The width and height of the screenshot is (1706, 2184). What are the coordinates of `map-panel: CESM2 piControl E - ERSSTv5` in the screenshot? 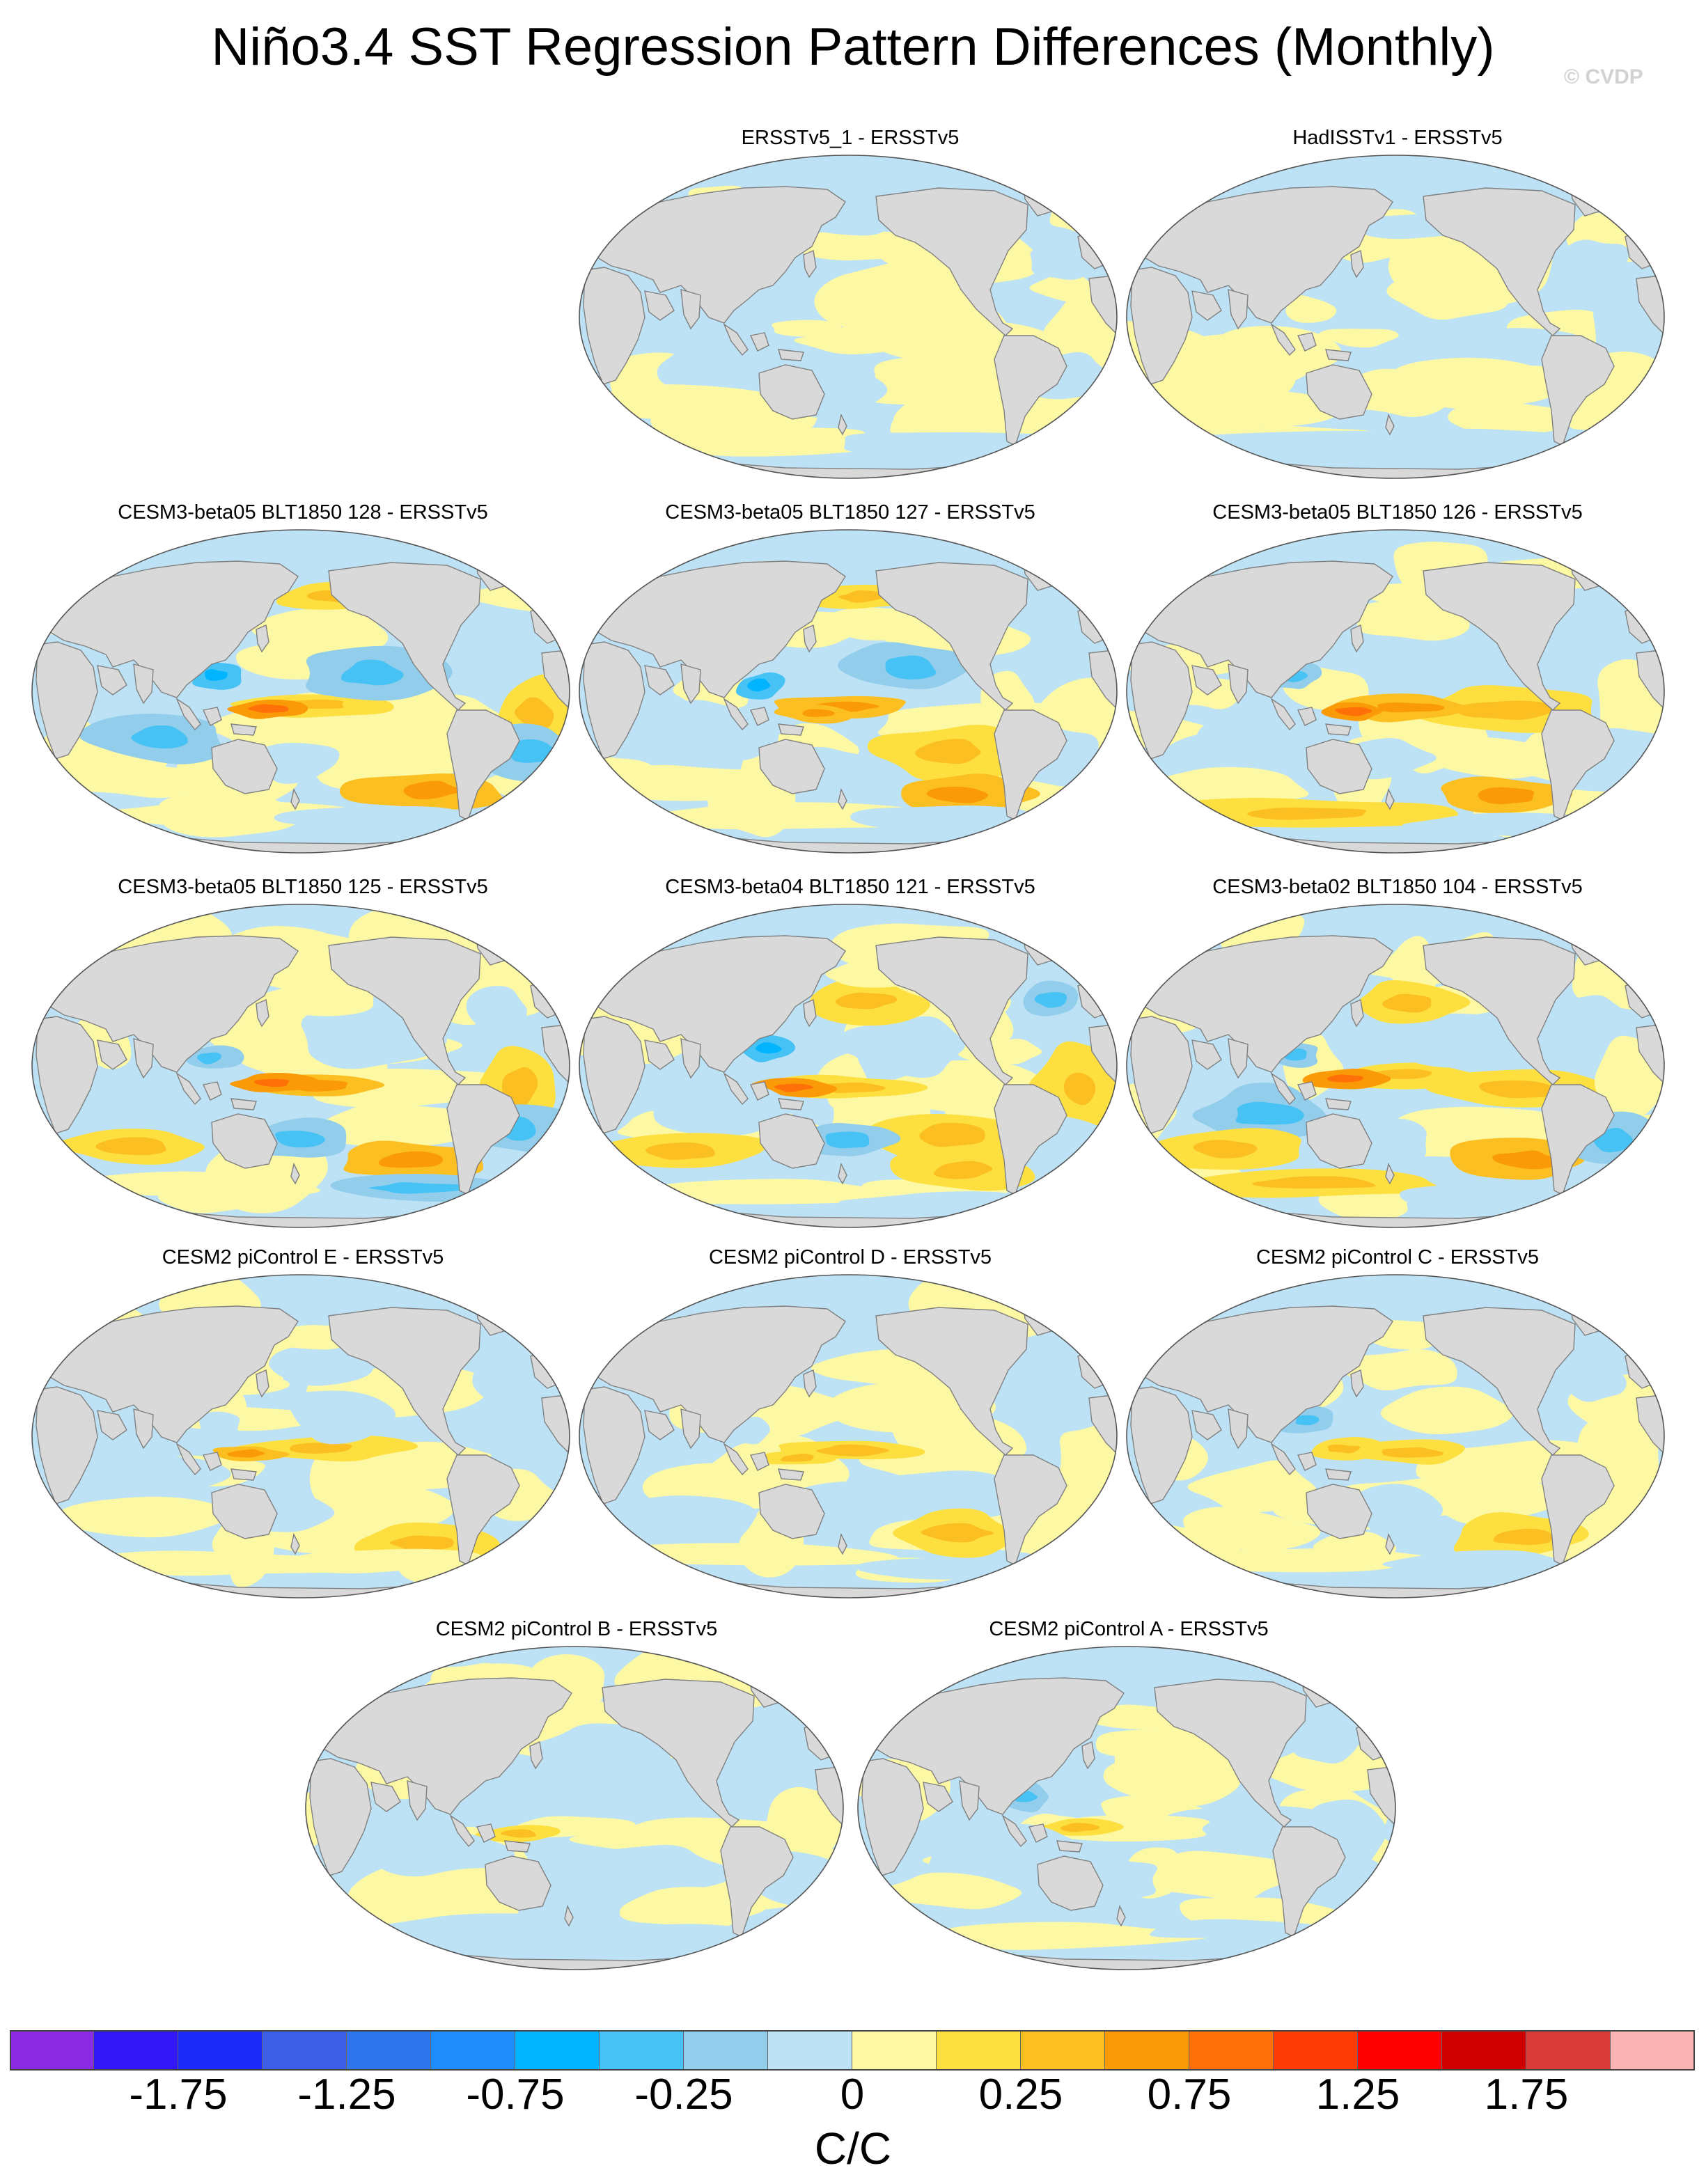 It's located at (303, 1426).